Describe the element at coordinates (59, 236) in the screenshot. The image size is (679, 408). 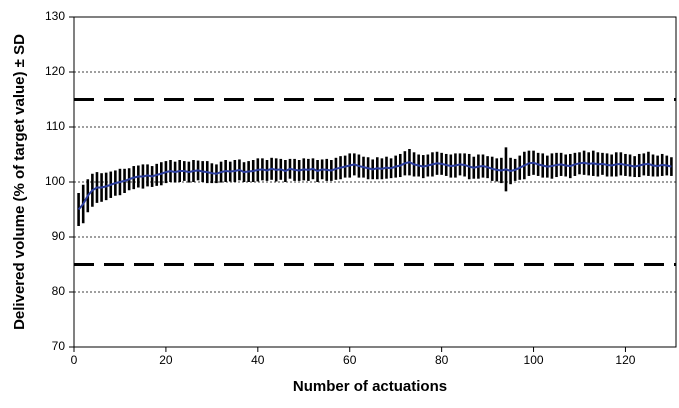
I see `y-tick-label: 90` at that location.